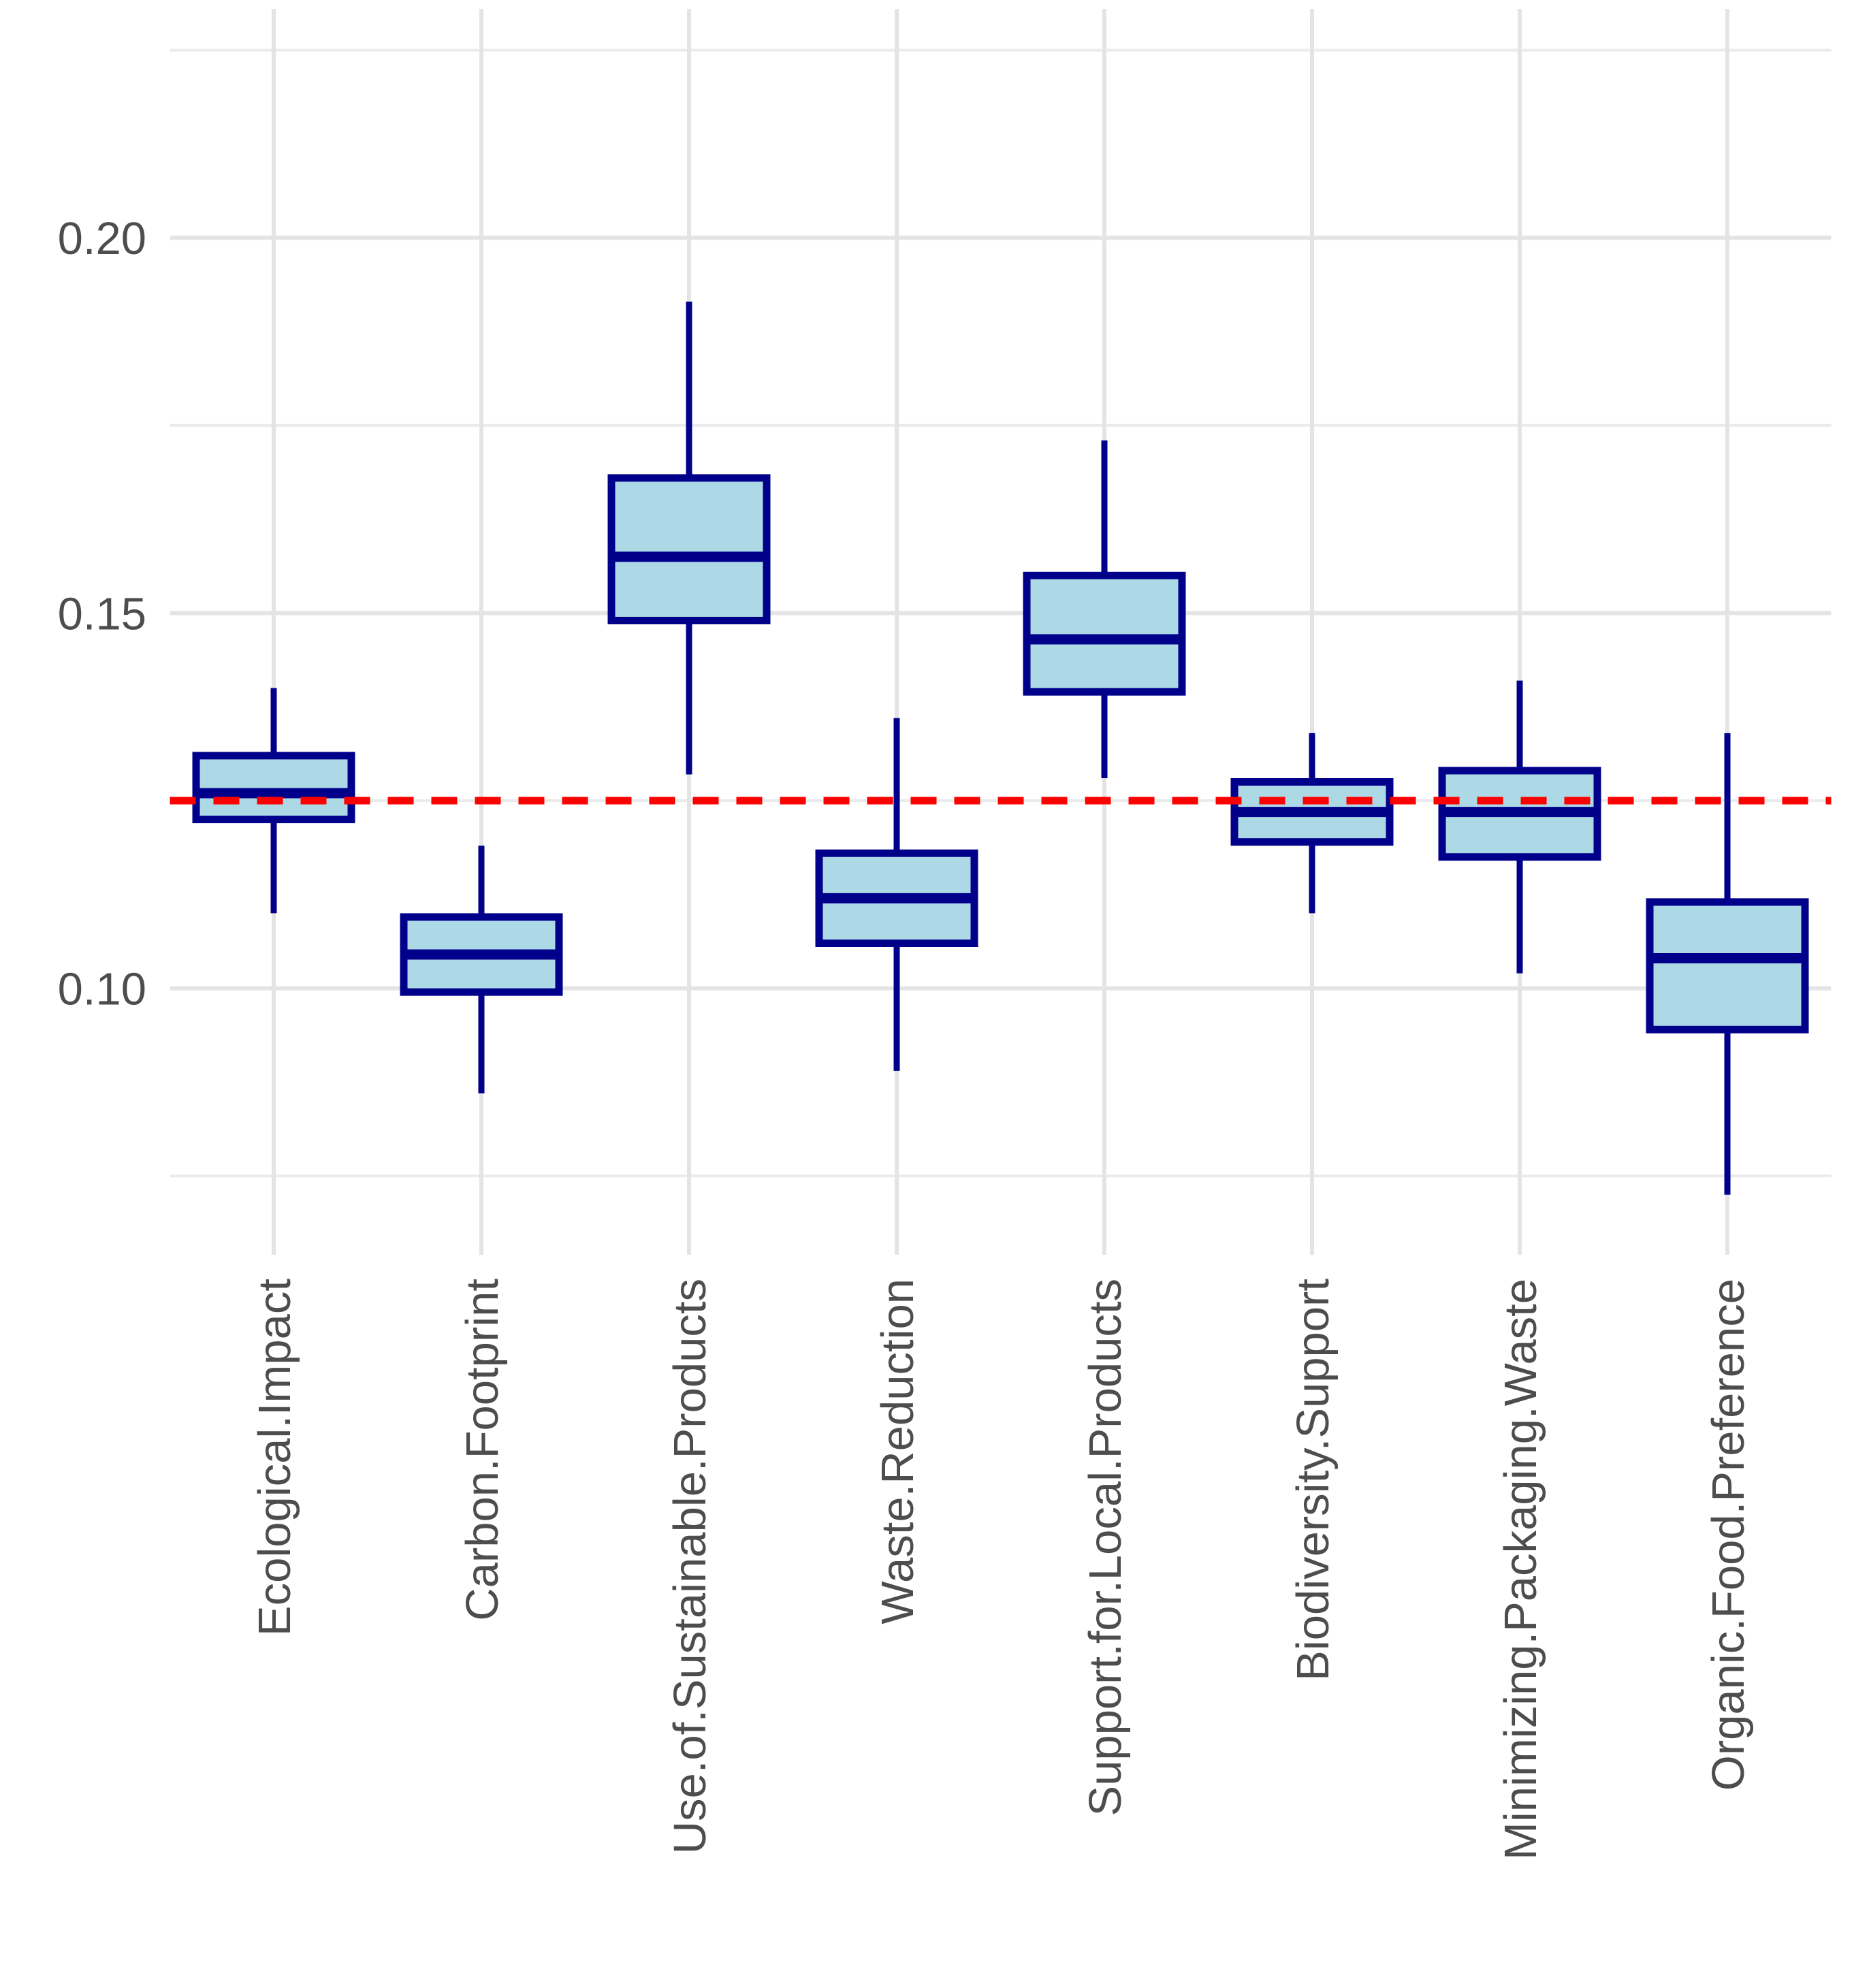 The height and width of the screenshot is (1988, 1869). Describe the element at coordinates (482, 1450) in the screenshot. I see `x-category-label: Carbon.Footprint` at that location.